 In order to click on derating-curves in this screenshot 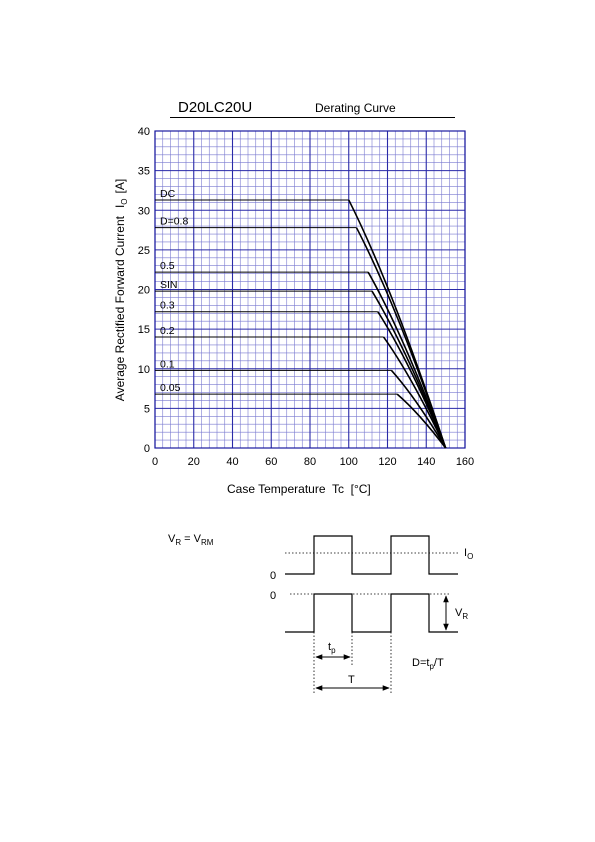, I will do `click(397, 324)`.